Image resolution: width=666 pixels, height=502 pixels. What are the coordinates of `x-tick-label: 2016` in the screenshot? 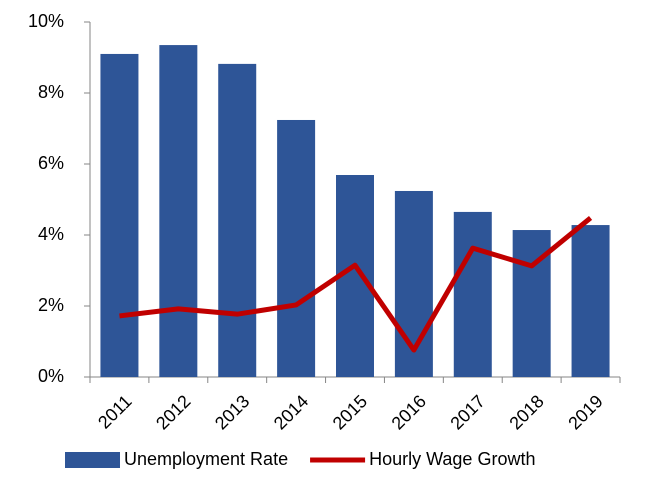 It's located at (409, 412).